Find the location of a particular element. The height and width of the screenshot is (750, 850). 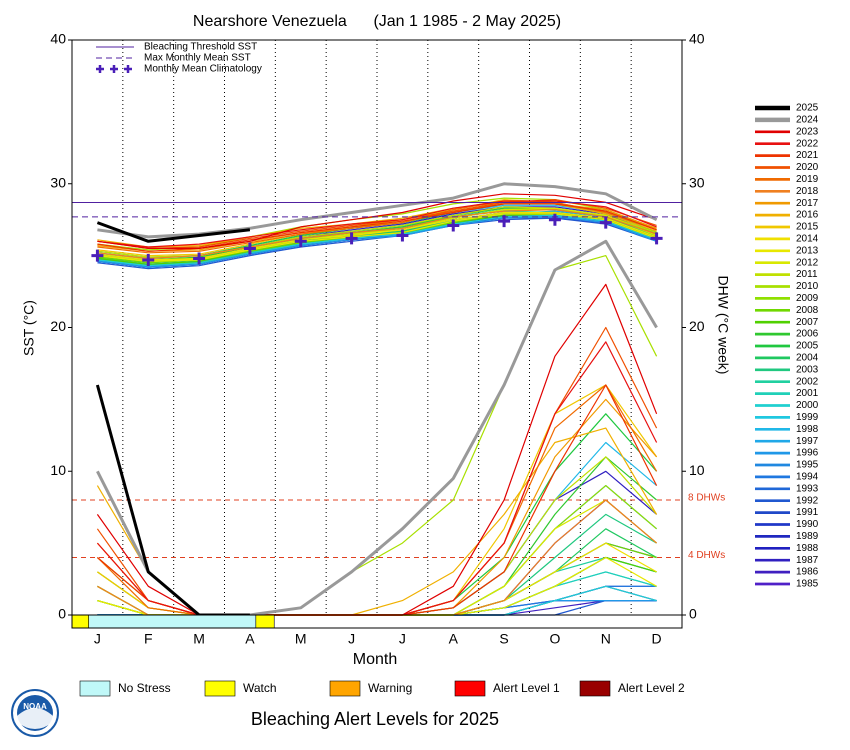

legend-label: 2022 is located at coordinates (807, 143).